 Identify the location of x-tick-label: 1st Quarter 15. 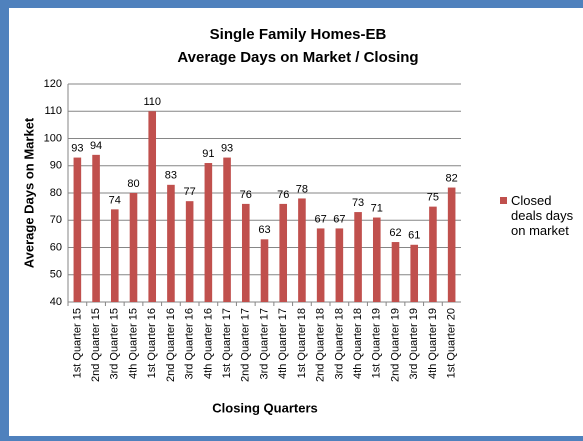
(77, 343).